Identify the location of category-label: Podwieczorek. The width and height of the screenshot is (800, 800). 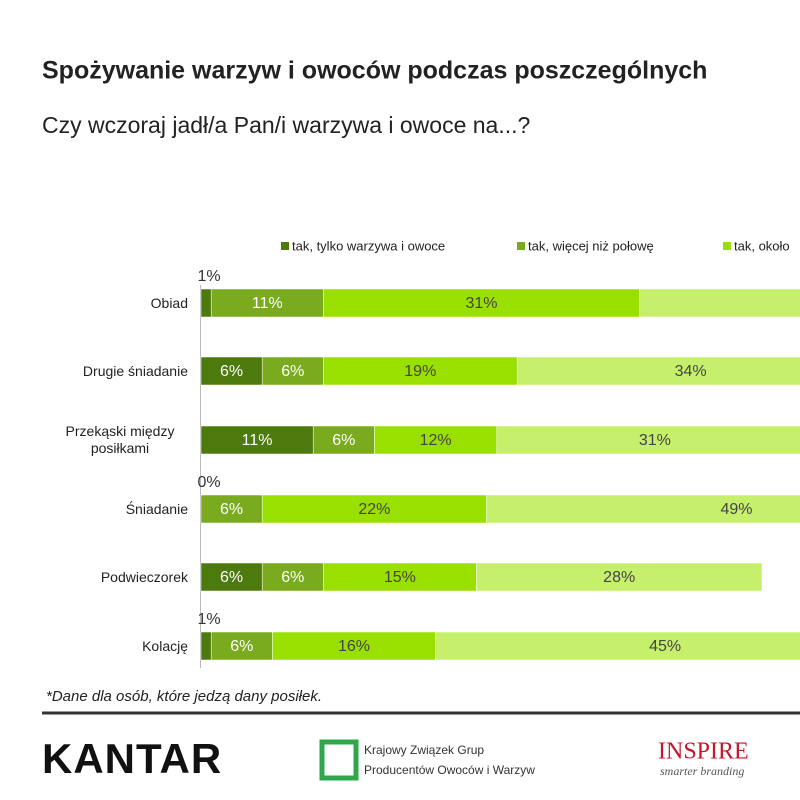
(144, 576).